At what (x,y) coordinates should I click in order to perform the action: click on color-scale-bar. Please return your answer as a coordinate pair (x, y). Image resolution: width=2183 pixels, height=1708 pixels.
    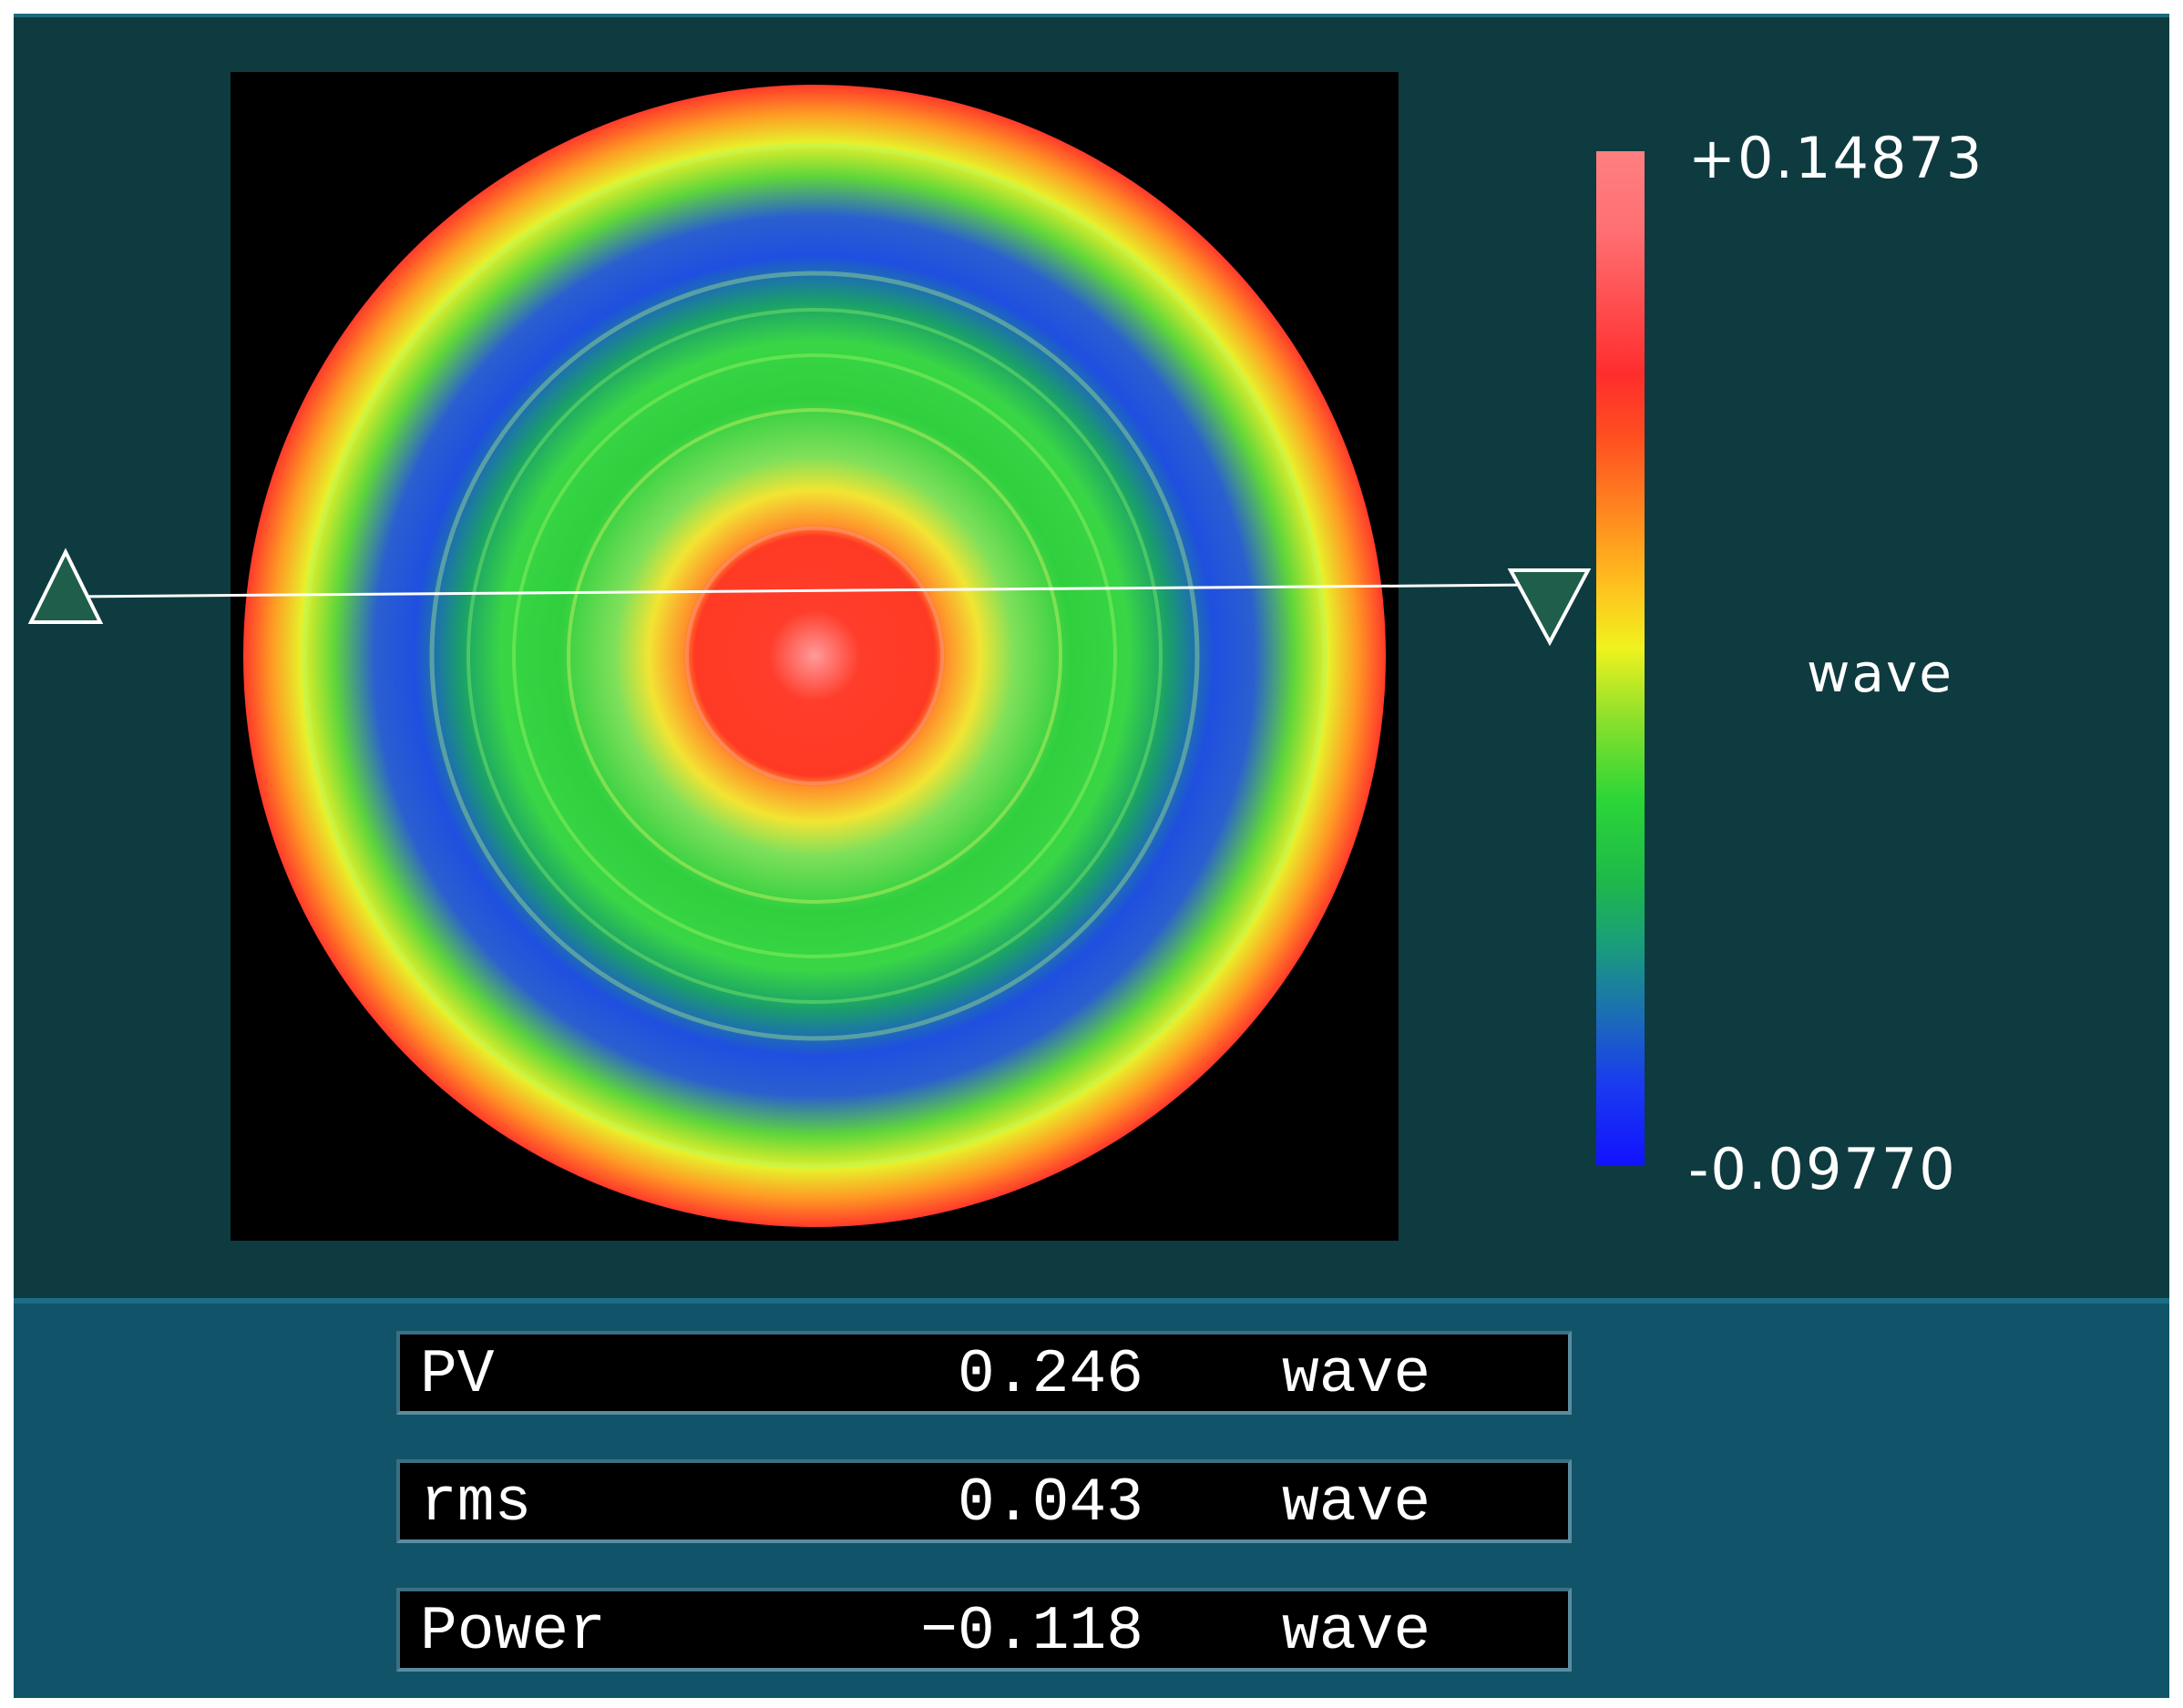
    Looking at the image, I should click on (1621, 658).